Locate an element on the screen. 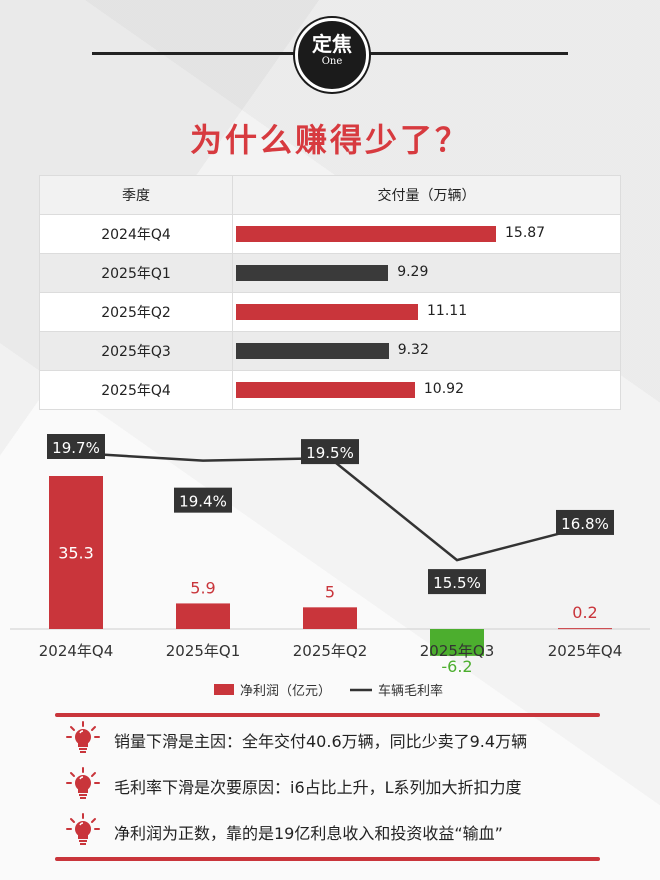  note-text: 毛利率下滑是次要原因：i6占比上升，L系列加大折扣力度 is located at coordinates (318, 787).